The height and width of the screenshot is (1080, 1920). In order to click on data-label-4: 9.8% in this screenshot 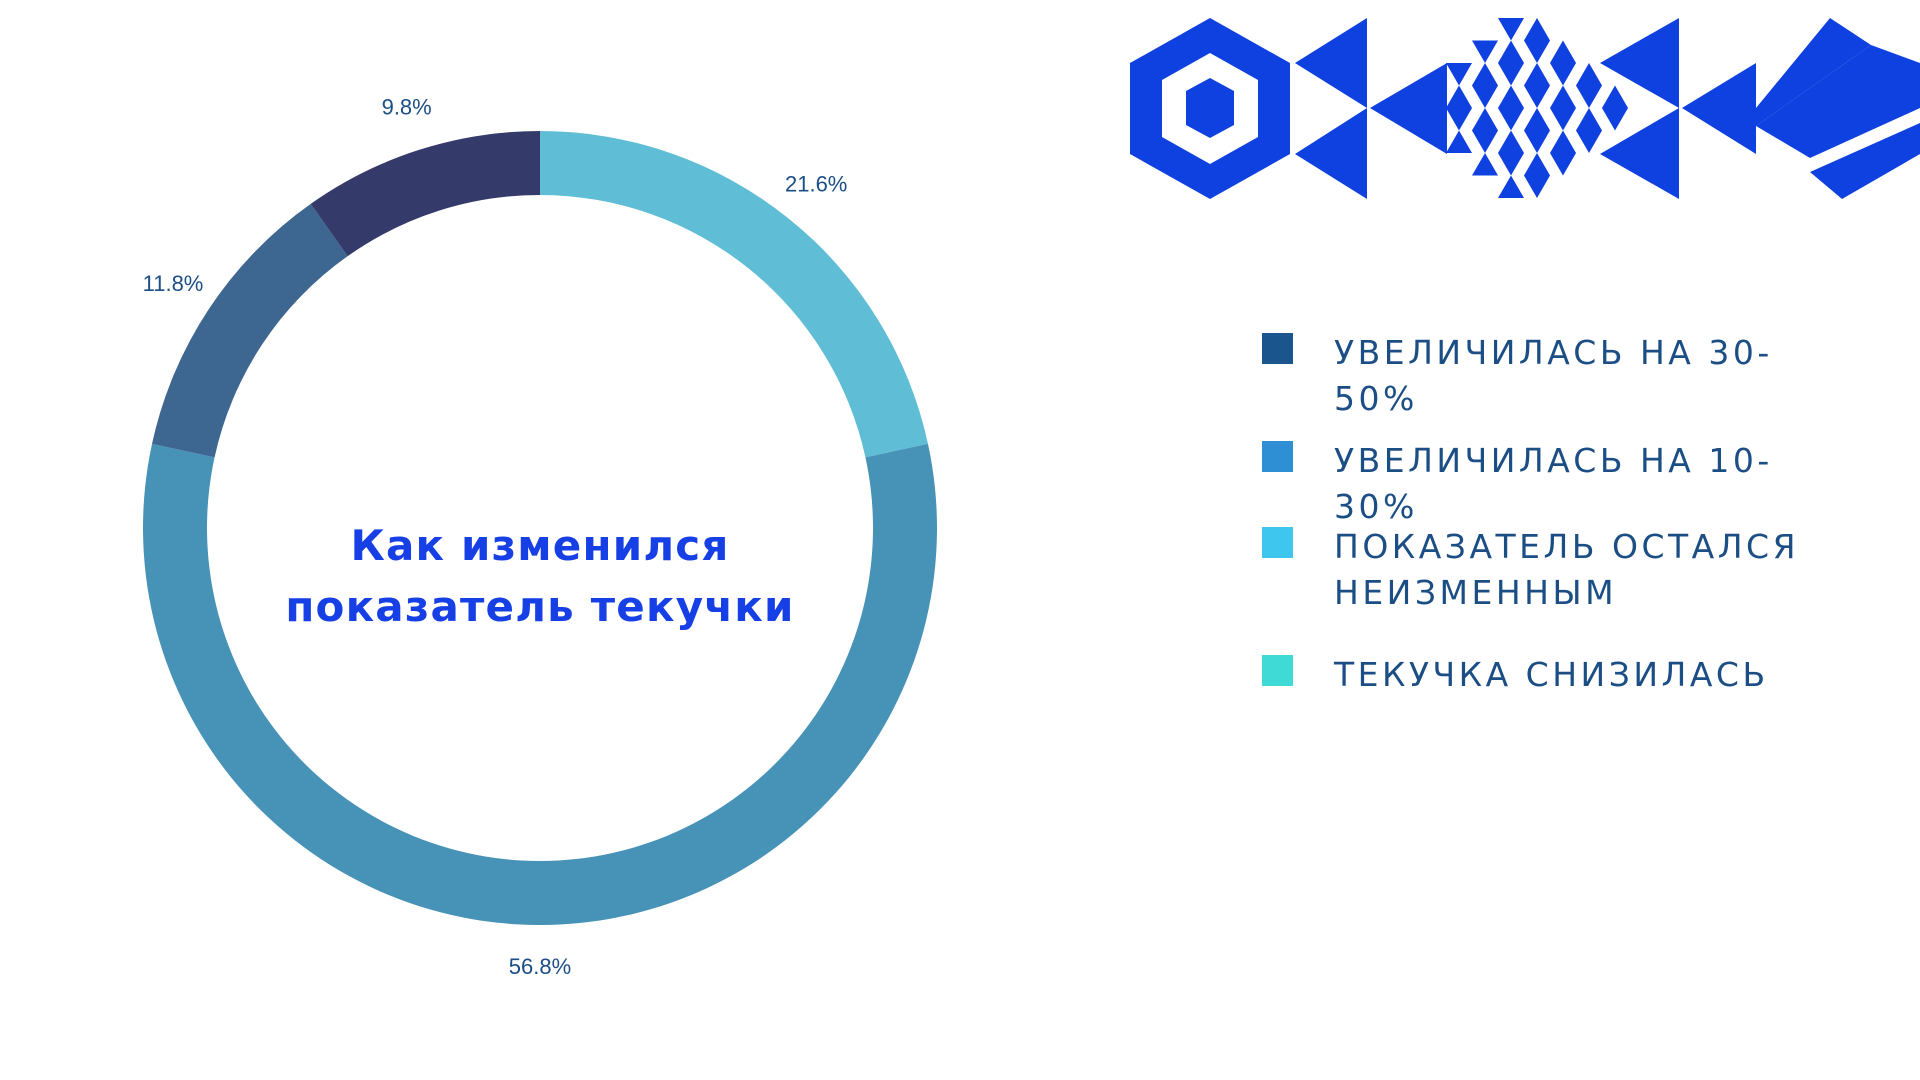, I will do `click(407, 107)`.